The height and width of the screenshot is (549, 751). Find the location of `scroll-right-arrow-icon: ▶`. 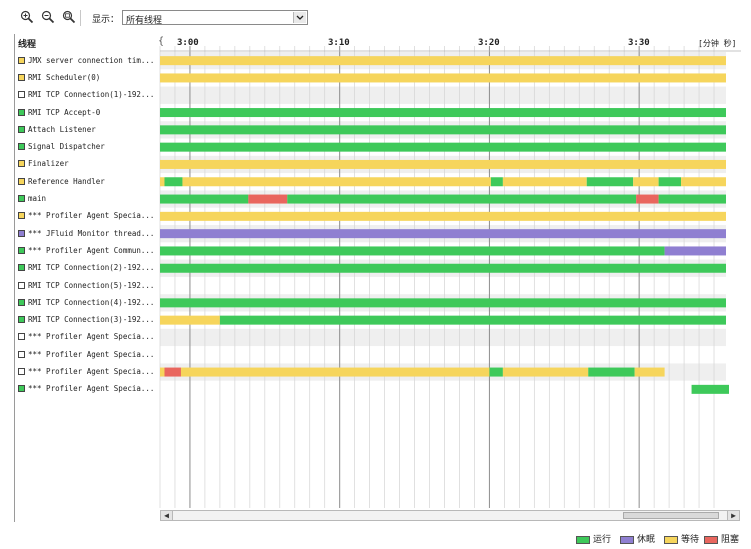

scroll-right-arrow-icon: ▶ is located at coordinates (733, 515).